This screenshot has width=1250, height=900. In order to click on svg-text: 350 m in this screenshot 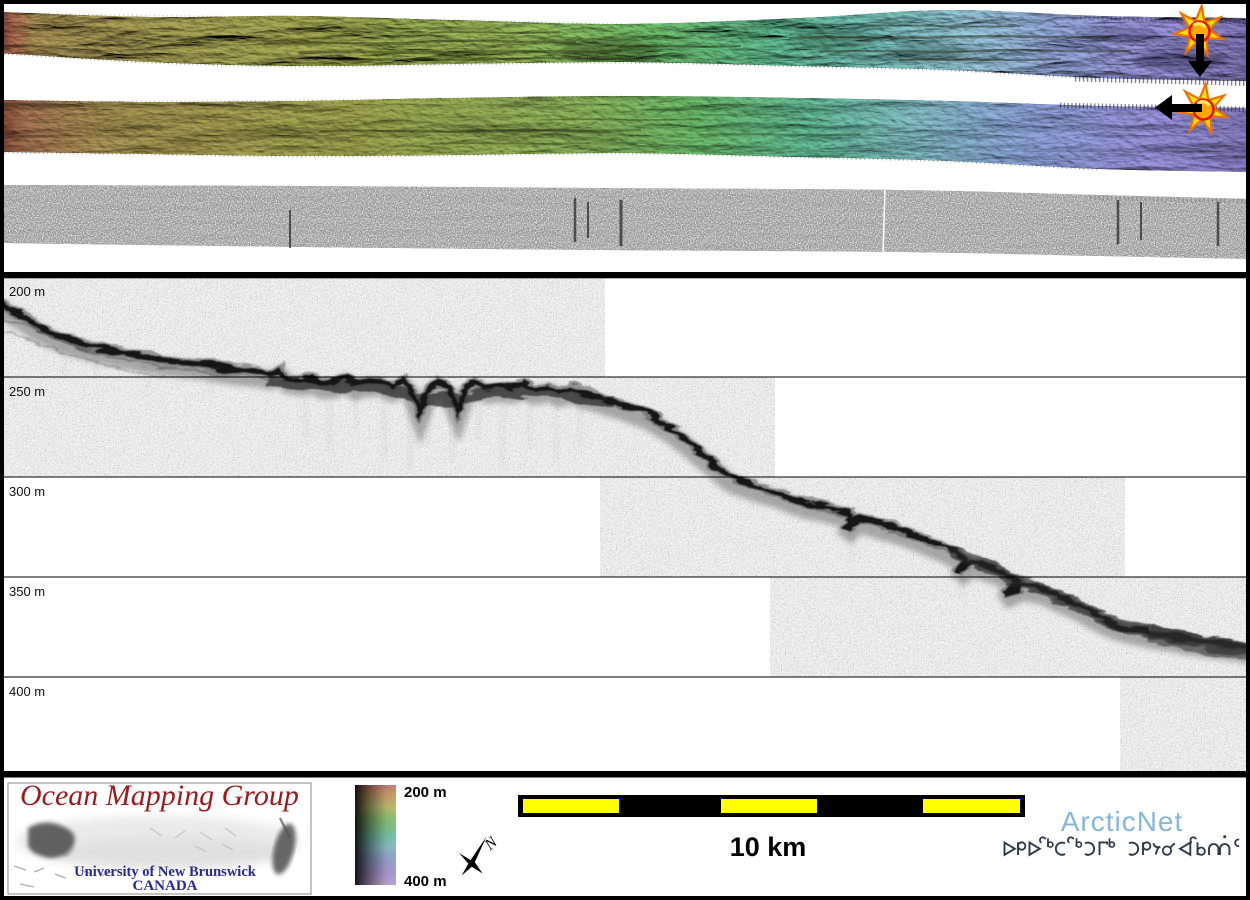, I will do `click(27, 591)`.